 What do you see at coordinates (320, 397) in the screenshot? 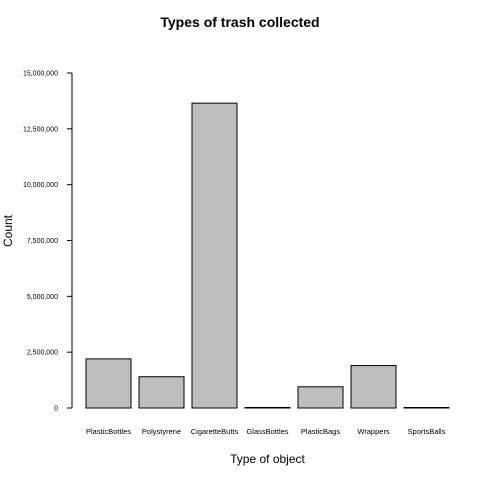
I see `bar-plasticbags` at bounding box center [320, 397].